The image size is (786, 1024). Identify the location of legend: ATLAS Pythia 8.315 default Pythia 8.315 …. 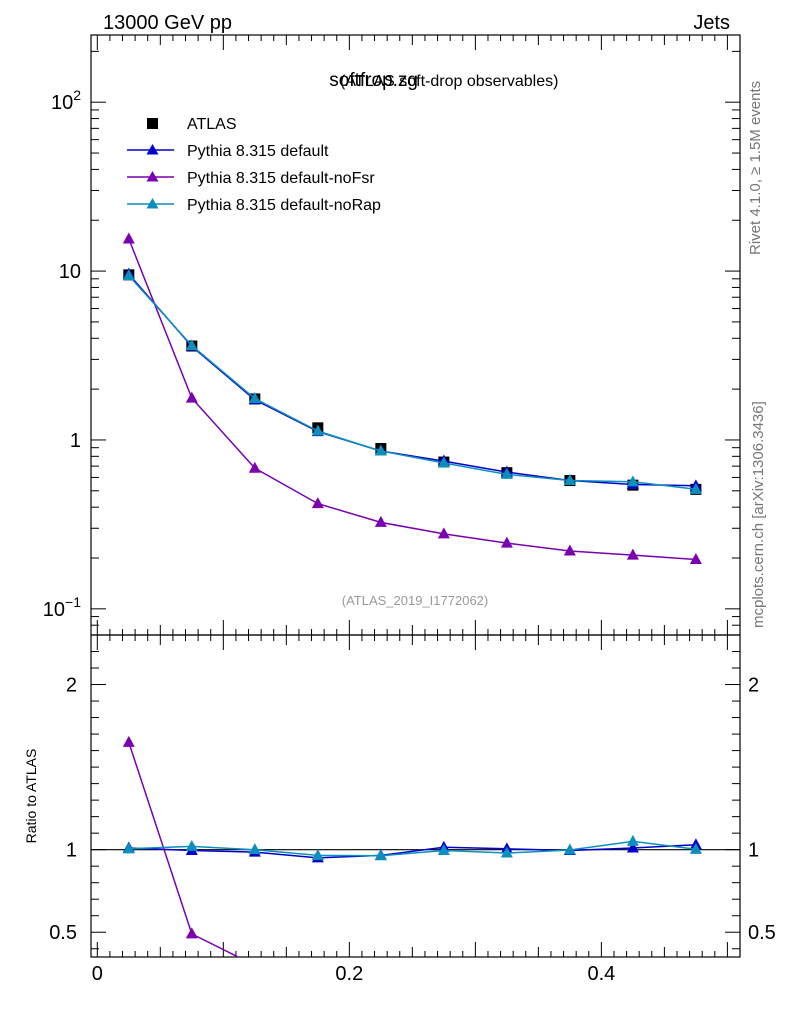
(254, 165).